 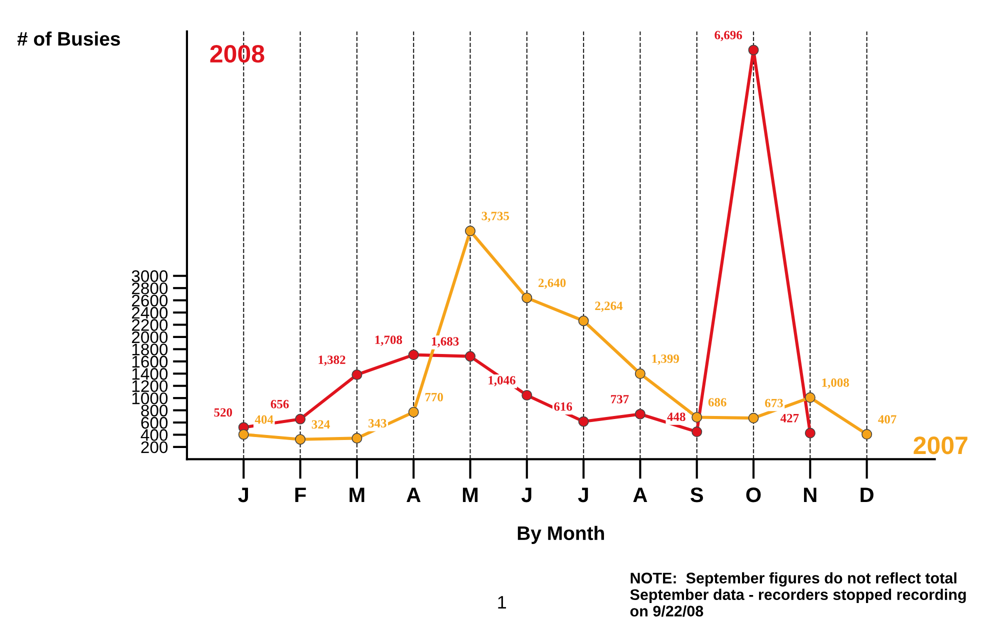 What do you see at coordinates (609, 307) in the screenshot?
I see `data-label: 2,264` at bounding box center [609, 307].